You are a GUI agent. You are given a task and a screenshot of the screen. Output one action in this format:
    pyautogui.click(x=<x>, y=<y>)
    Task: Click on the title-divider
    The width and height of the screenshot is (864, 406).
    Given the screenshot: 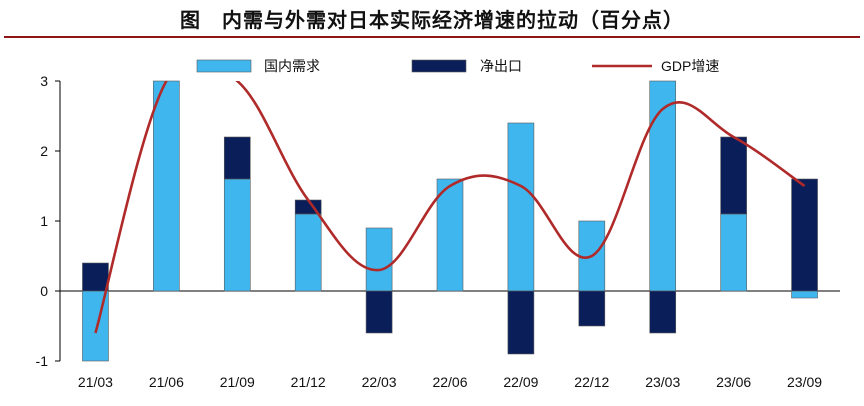 What is the action you would take?
    pyautogui.click(x=432, y=37)
    